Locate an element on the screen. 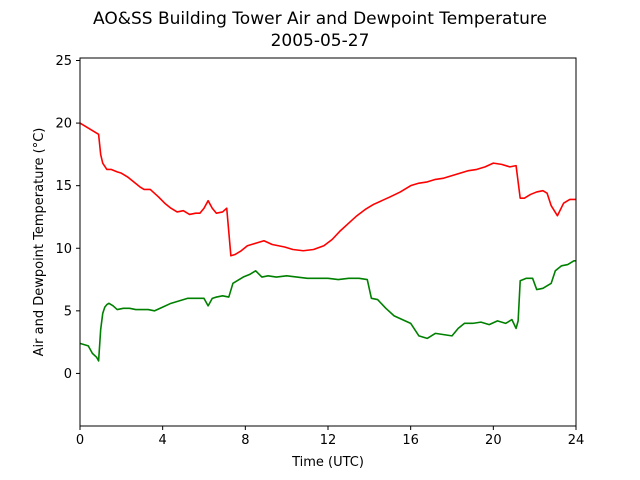  y-axis-label: Air and Dewpoint Temperature (°C) is located at coordinates (39, 242).